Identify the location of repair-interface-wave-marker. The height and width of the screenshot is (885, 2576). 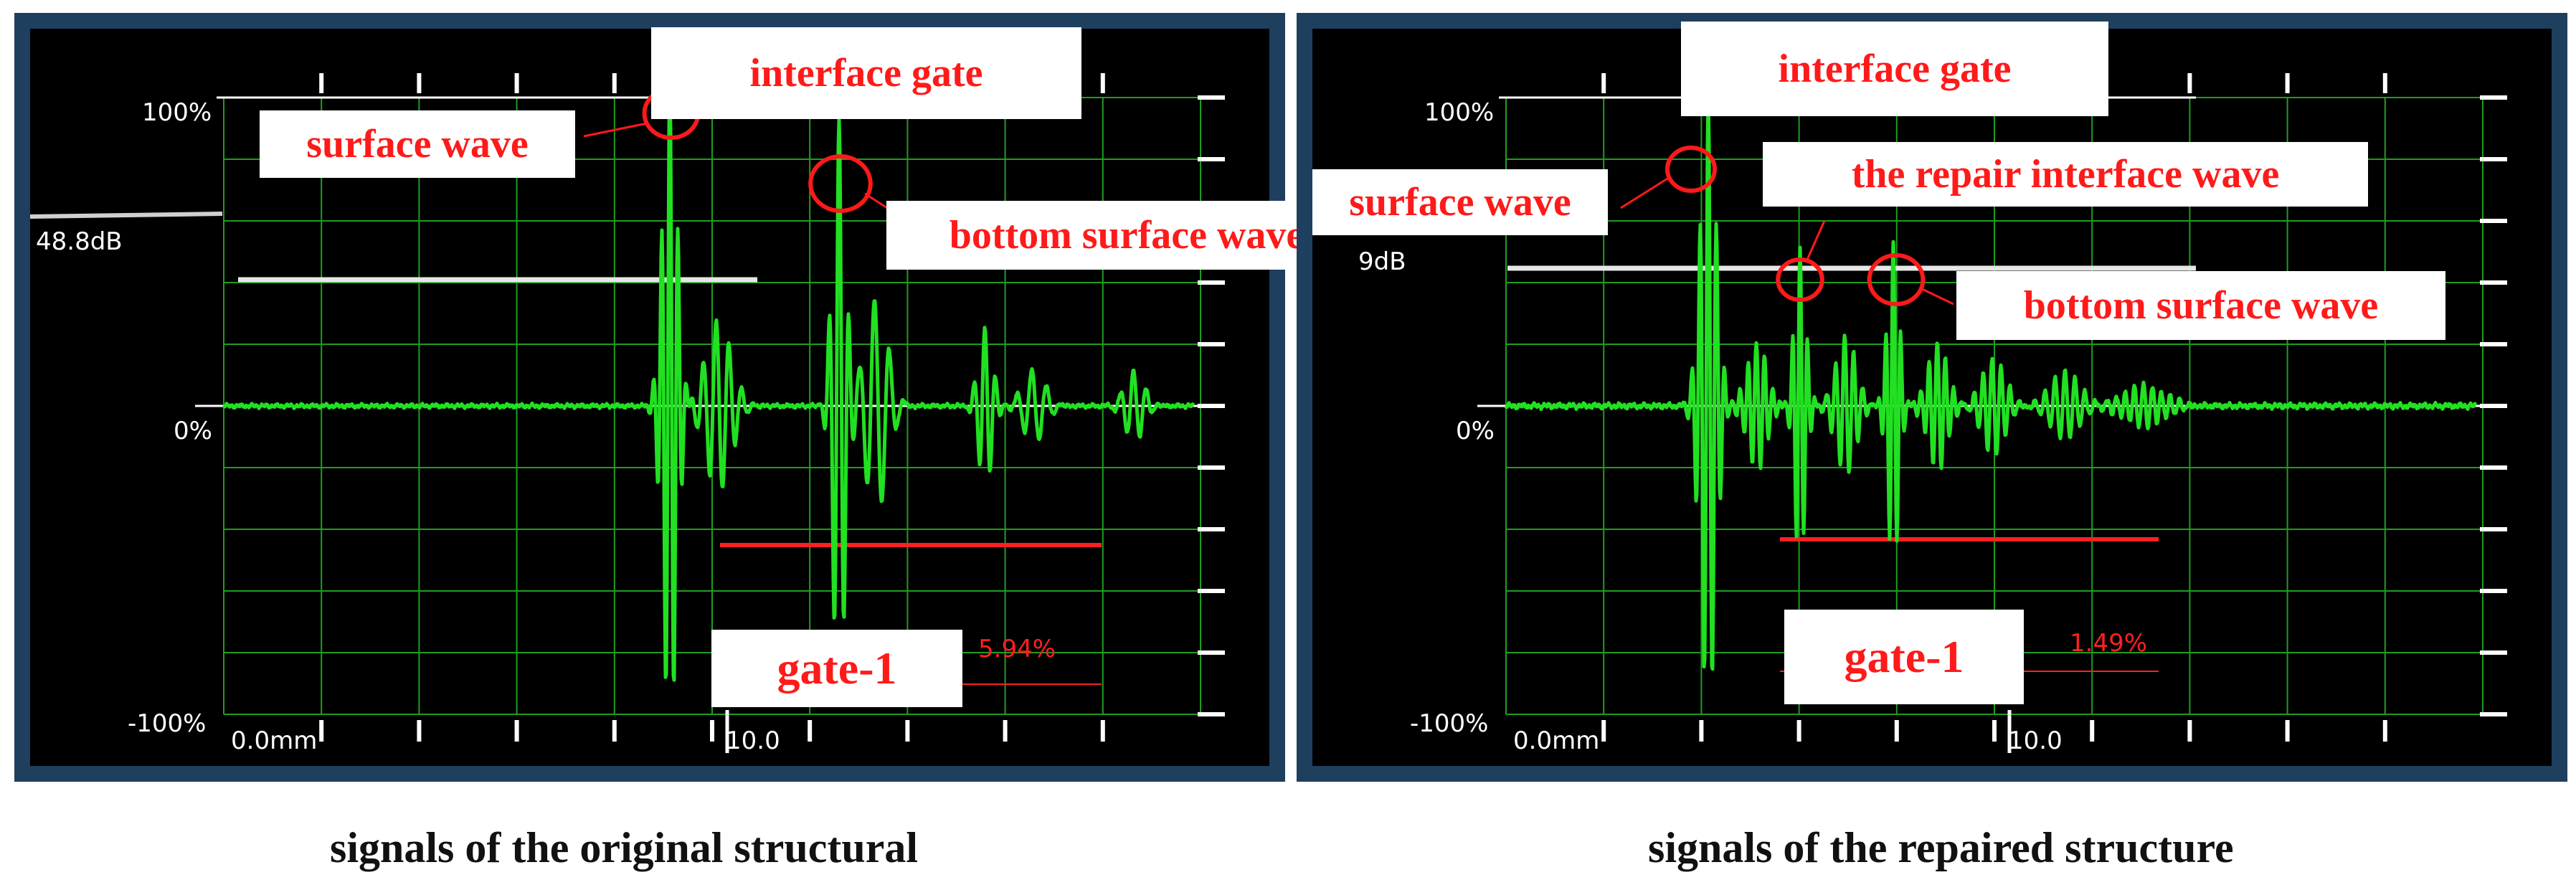
(1800, 279).